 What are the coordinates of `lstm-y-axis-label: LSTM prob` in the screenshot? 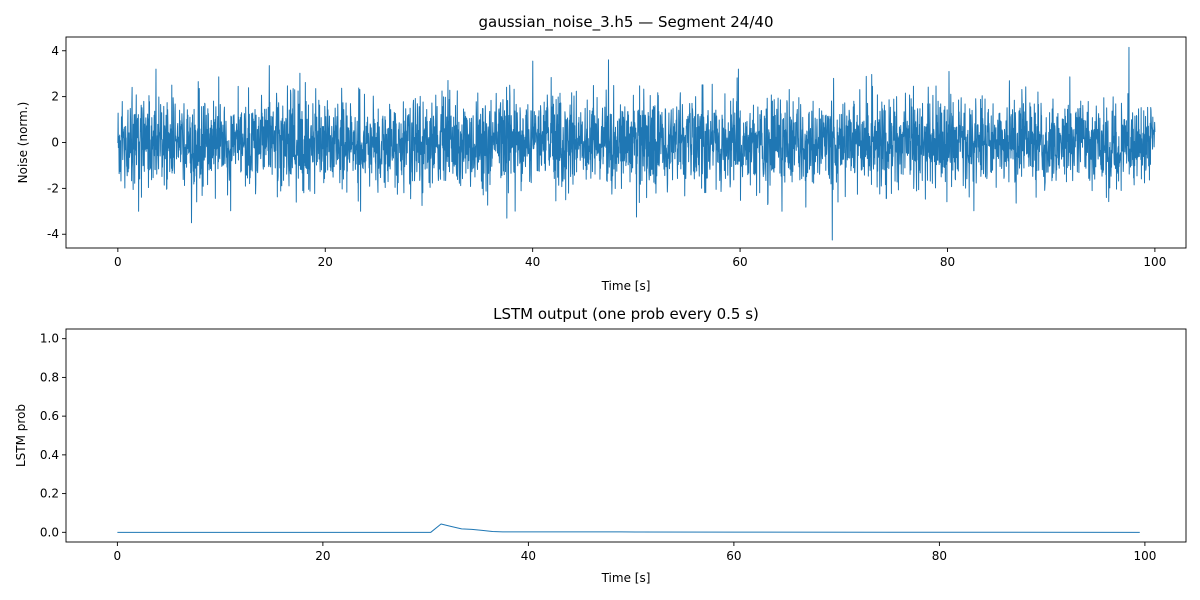 It's located at (21, 435).